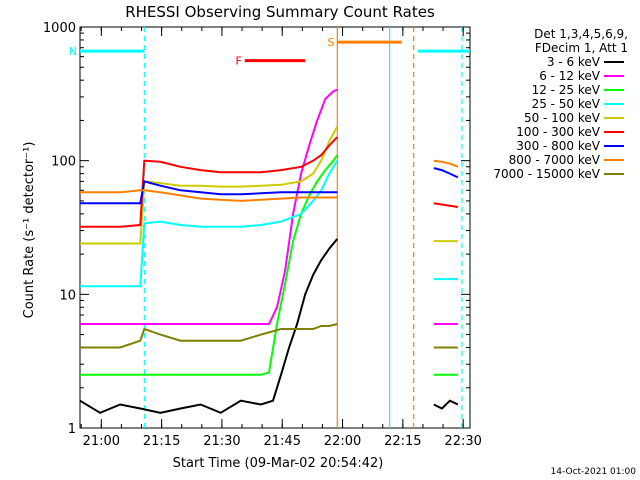  I want to click on legend-label: 12 - 25 keV, so click(566, 90).